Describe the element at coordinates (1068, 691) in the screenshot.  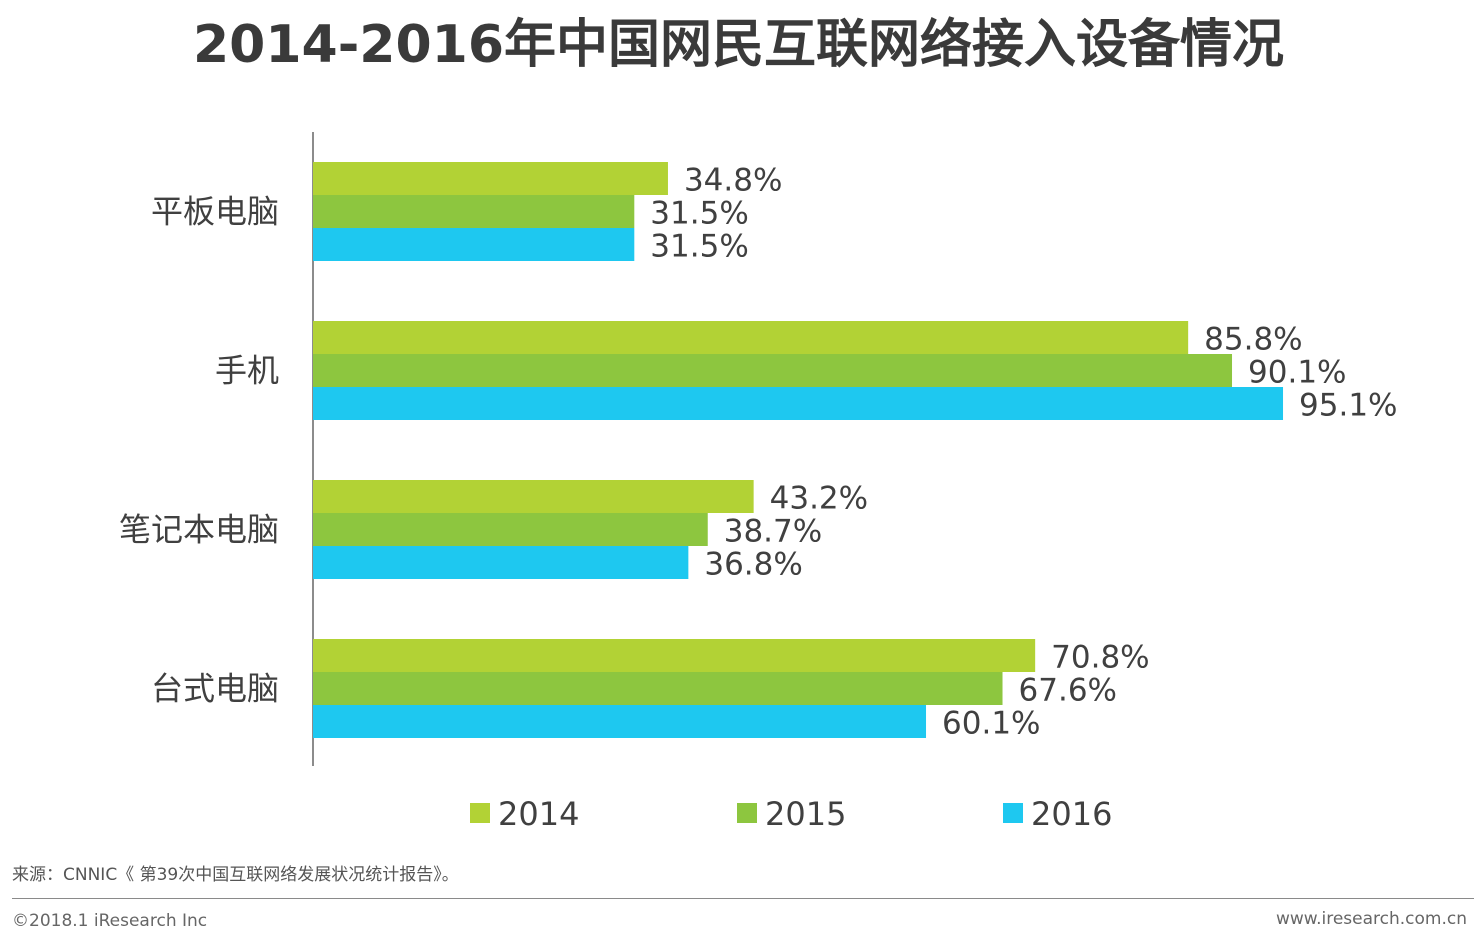
I see `data-label: 67.6%` at that location.